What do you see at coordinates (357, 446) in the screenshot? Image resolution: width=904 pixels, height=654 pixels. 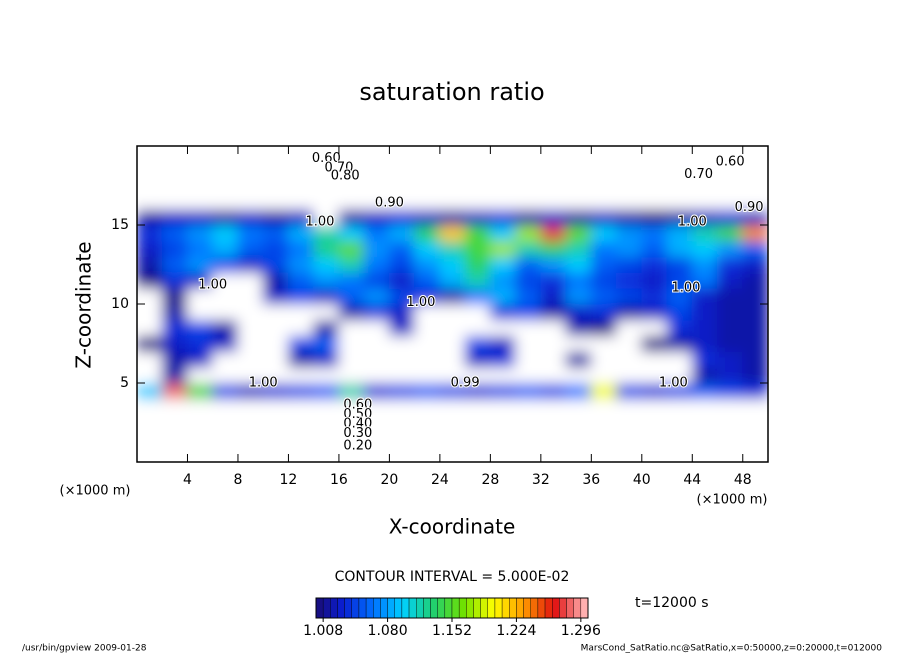 I see `contour-label: 0.20` at bounding box center [357, 446].